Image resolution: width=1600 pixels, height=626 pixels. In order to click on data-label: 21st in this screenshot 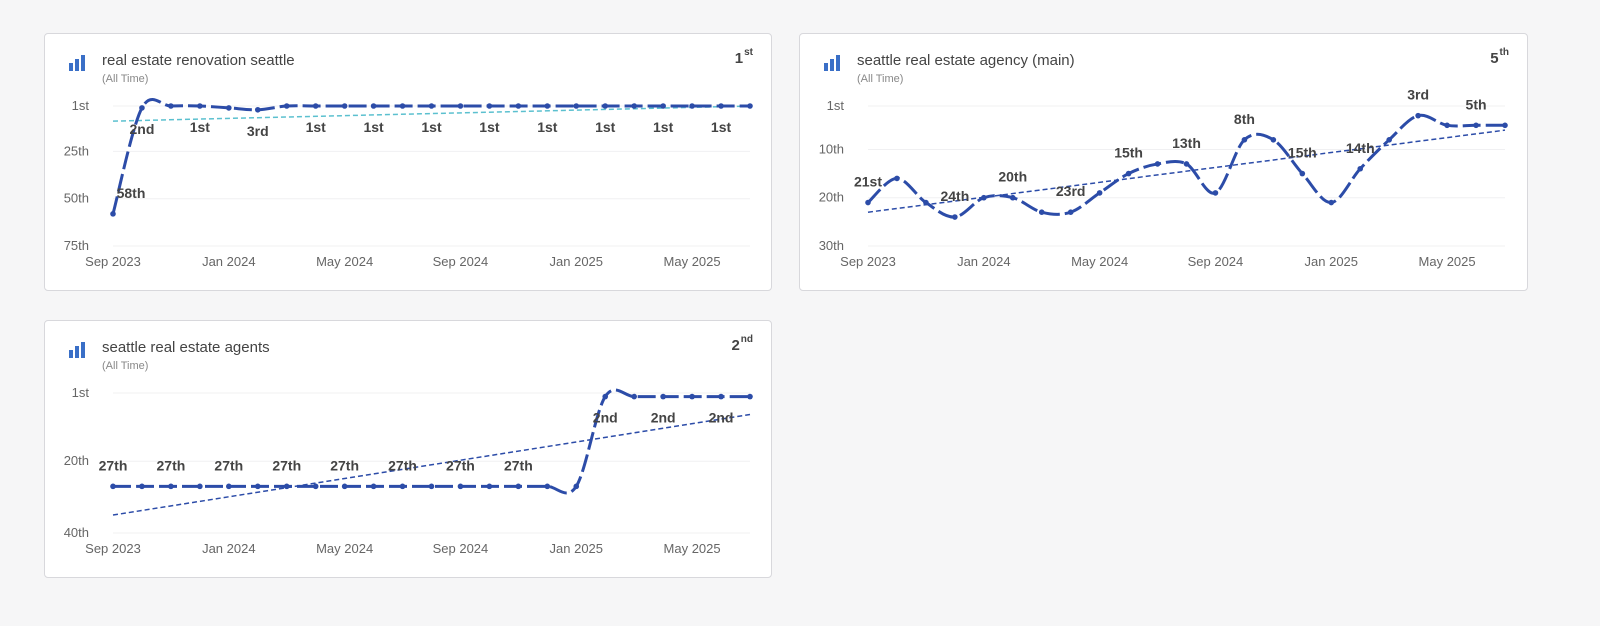, I will do `click(868, 182)`.